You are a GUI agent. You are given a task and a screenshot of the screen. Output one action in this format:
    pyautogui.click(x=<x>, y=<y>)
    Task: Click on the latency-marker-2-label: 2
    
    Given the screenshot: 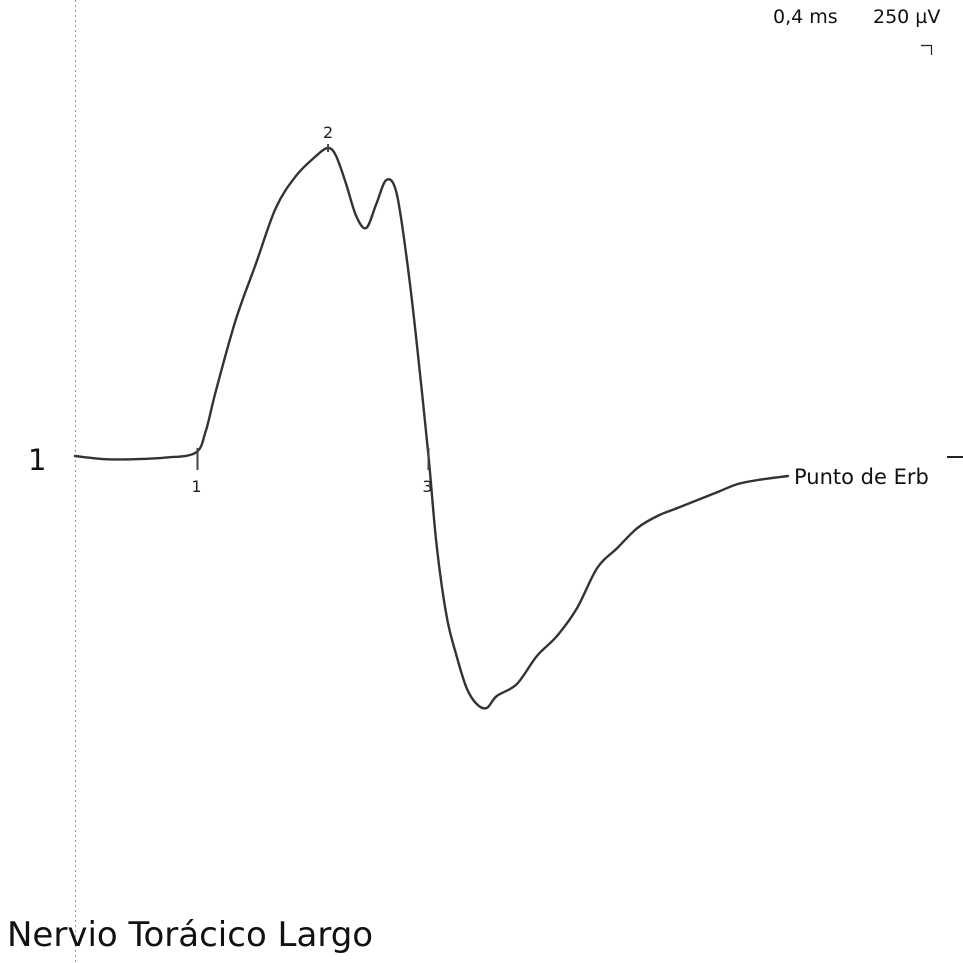 What is the action you would take?
    pyautogui.click(x=328, y=132)
    